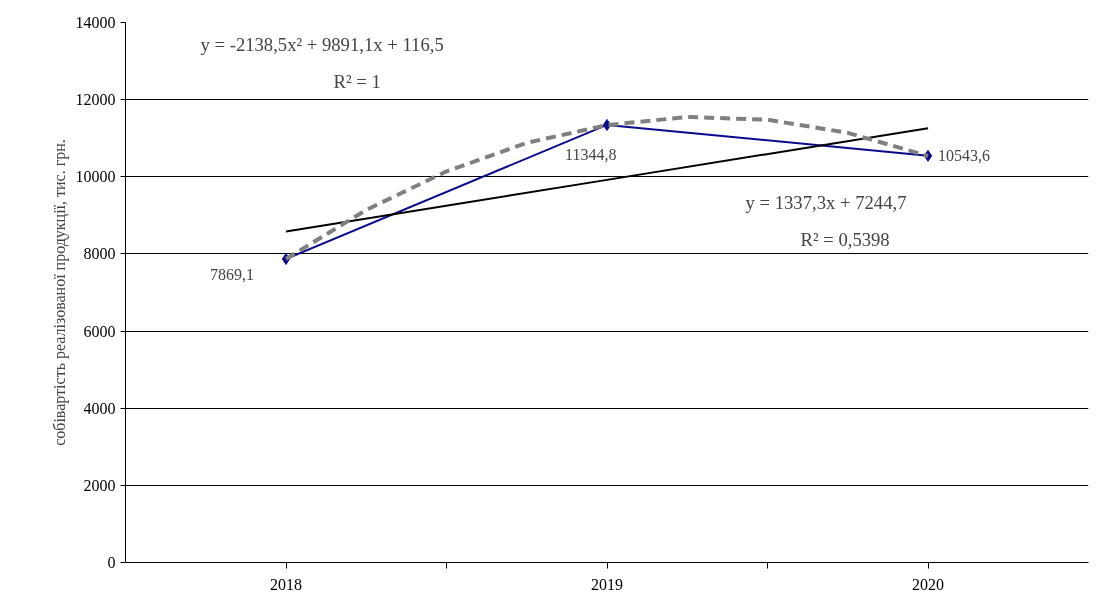  What do you see at coordinates (845, 239) in the screenshot?
I see `annotation: R² = 0,5398` at bounding box center [845, 239].